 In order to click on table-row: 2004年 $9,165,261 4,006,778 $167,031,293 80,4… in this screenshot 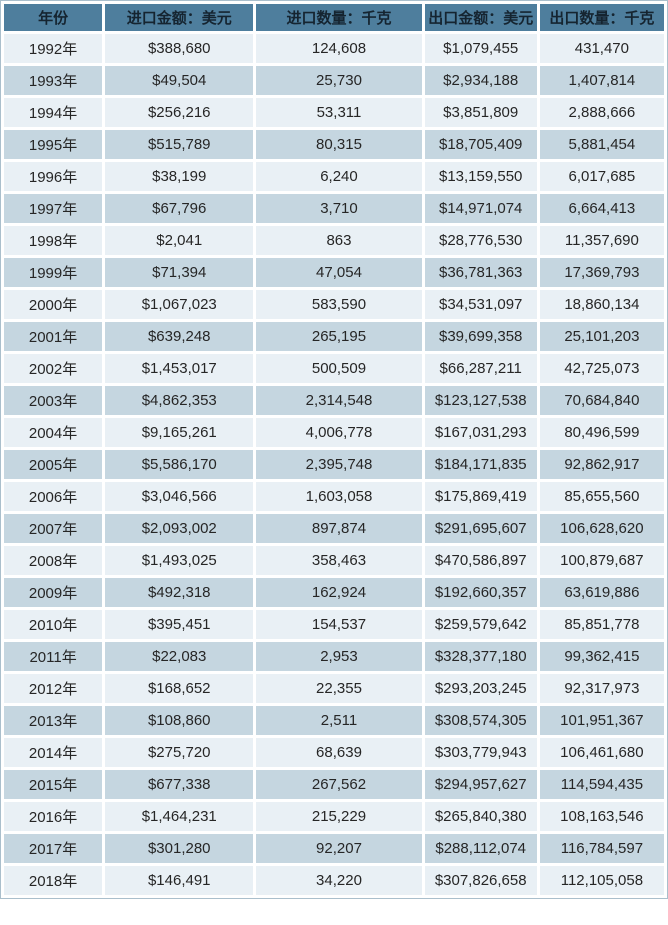, I will do `click(334, 432)`.